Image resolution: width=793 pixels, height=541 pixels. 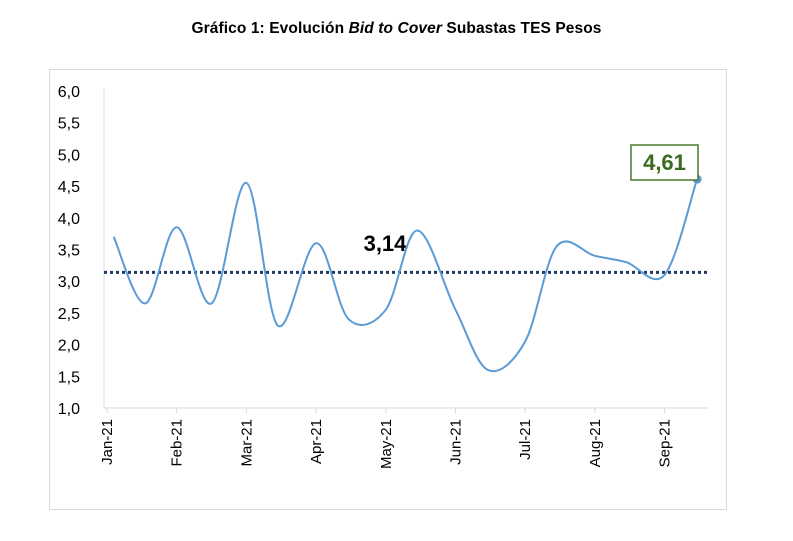 I want to click on y-tick-label: 1,0, so click(x=69, y=409).